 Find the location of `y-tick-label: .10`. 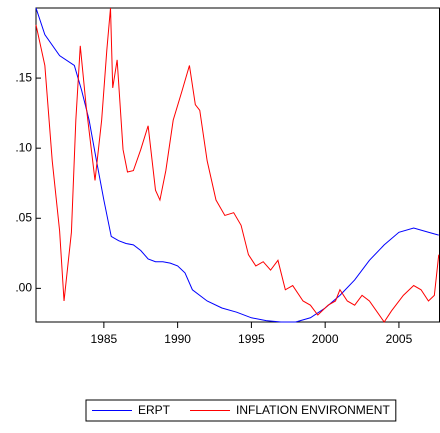

y-tick-label: .10 is located at coordinates (23, 147).